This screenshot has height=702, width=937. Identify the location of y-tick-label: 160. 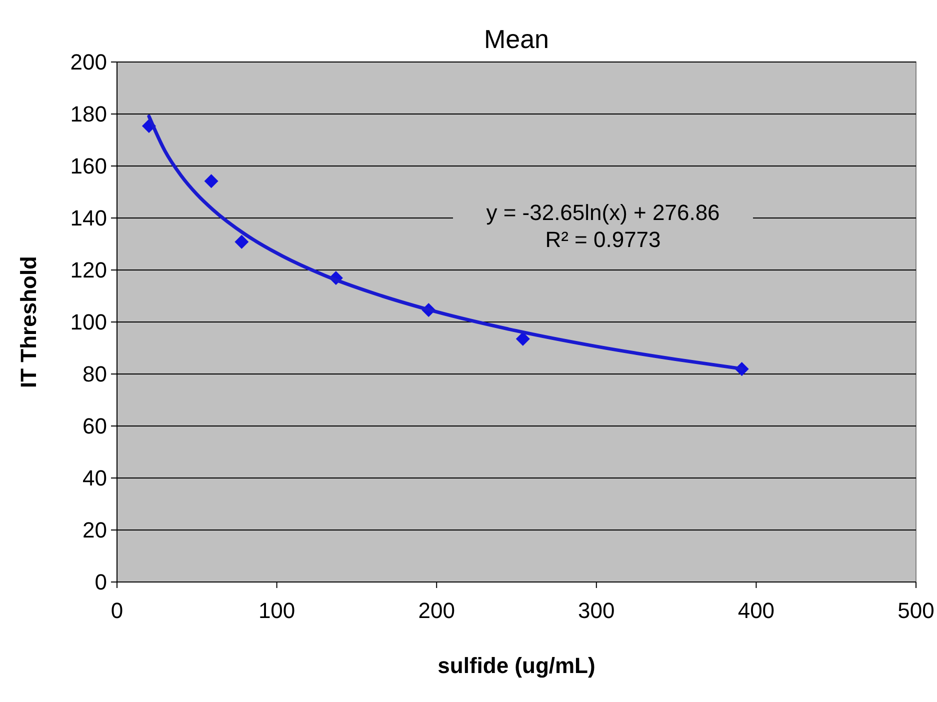
(88, 166).